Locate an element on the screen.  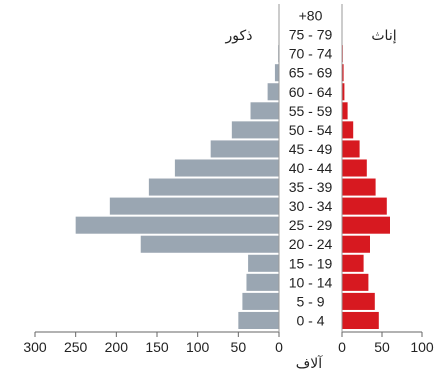
age-group-label: 5 - 9 is located at coordinates (310, 301).